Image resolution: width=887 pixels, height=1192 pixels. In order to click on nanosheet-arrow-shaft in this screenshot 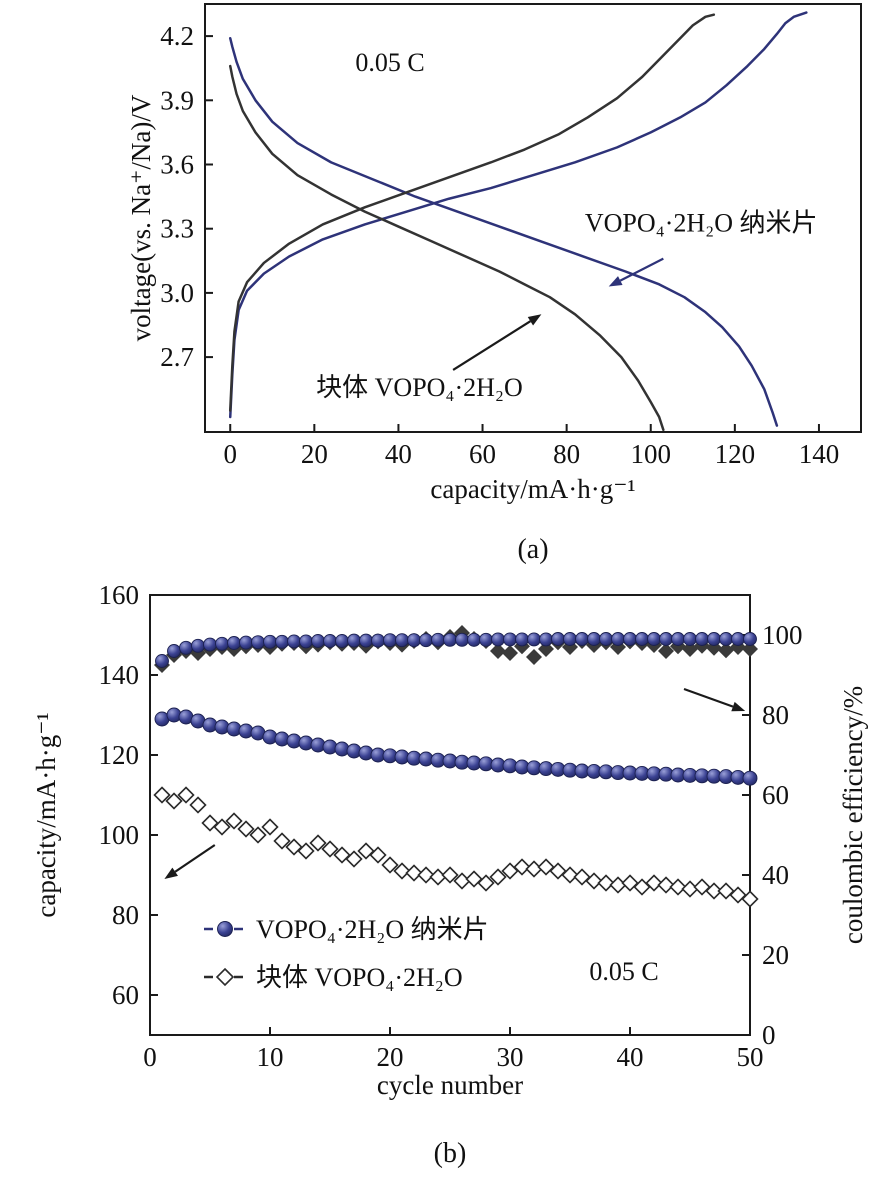, I will do `click(641, 269)`.